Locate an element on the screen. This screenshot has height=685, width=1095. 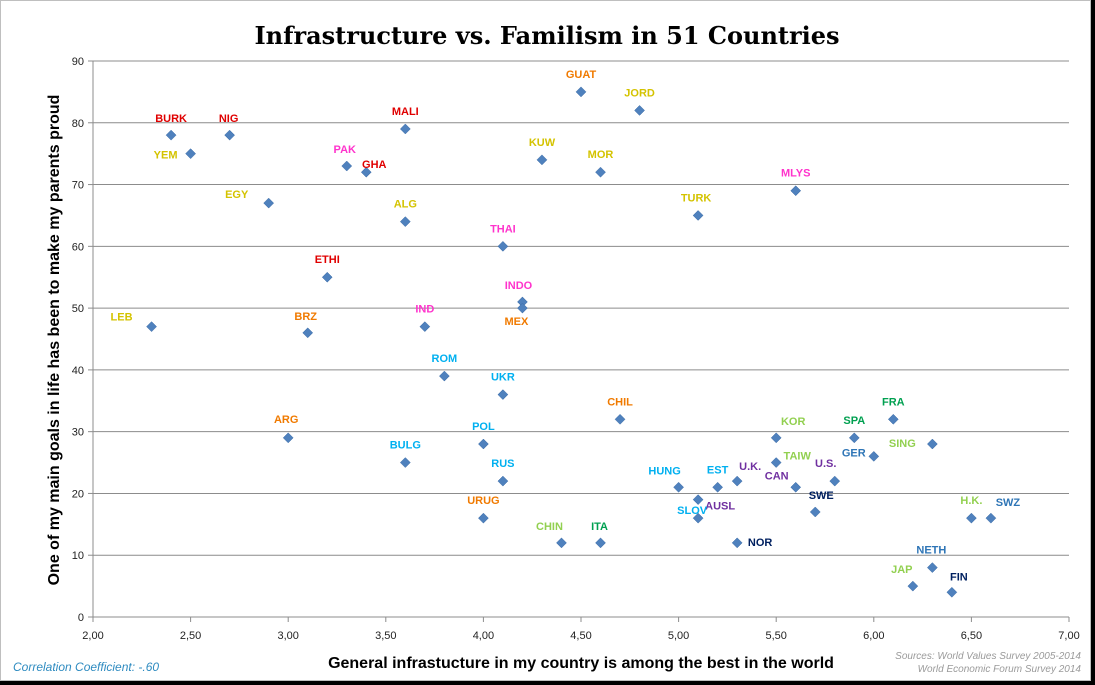
x-tick-label: 2,00 is located at coordinates (92, 636).